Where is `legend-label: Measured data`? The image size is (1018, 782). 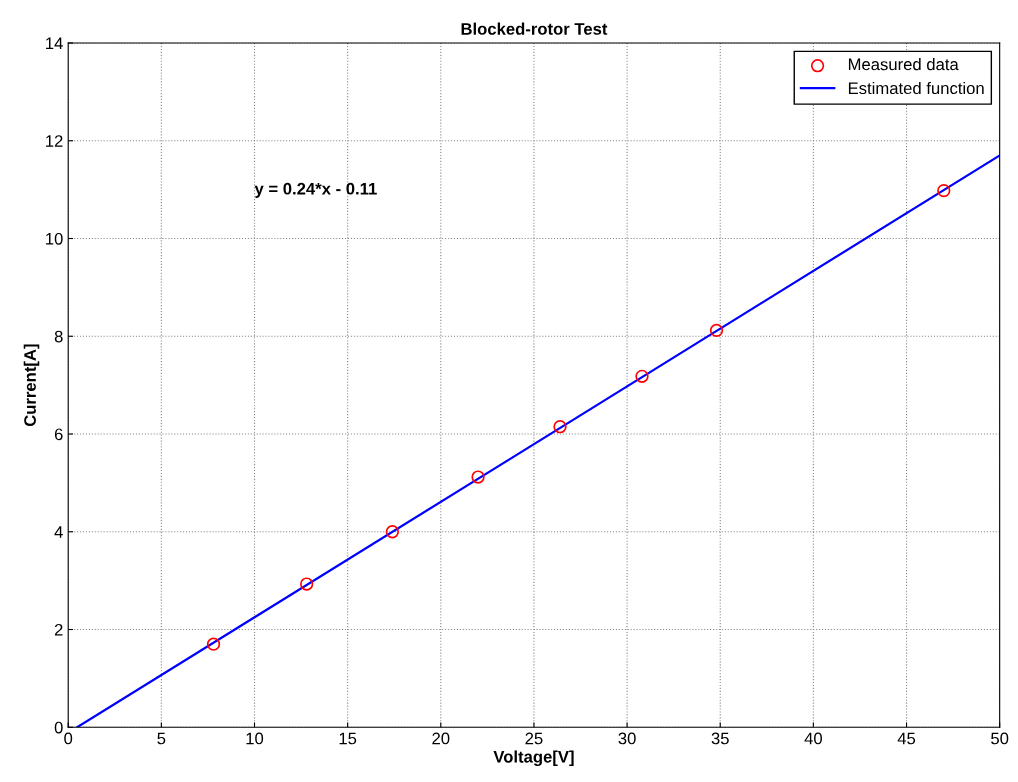 legend-label: Measured data is located at coordinates (903, 64).